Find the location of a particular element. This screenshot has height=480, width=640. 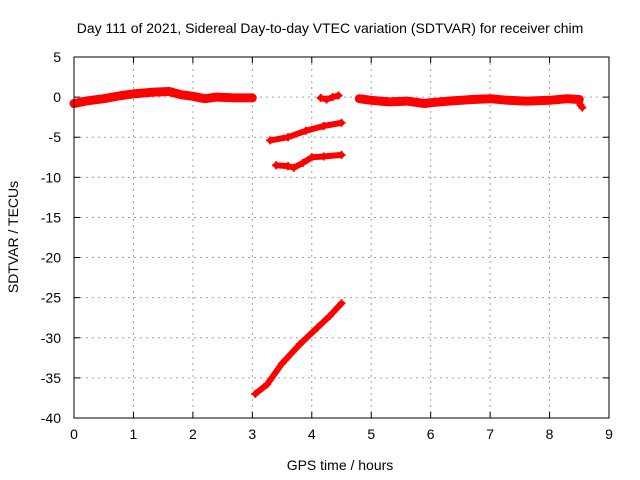

y-tick-label: -35 is located at coordinates (51, 378).